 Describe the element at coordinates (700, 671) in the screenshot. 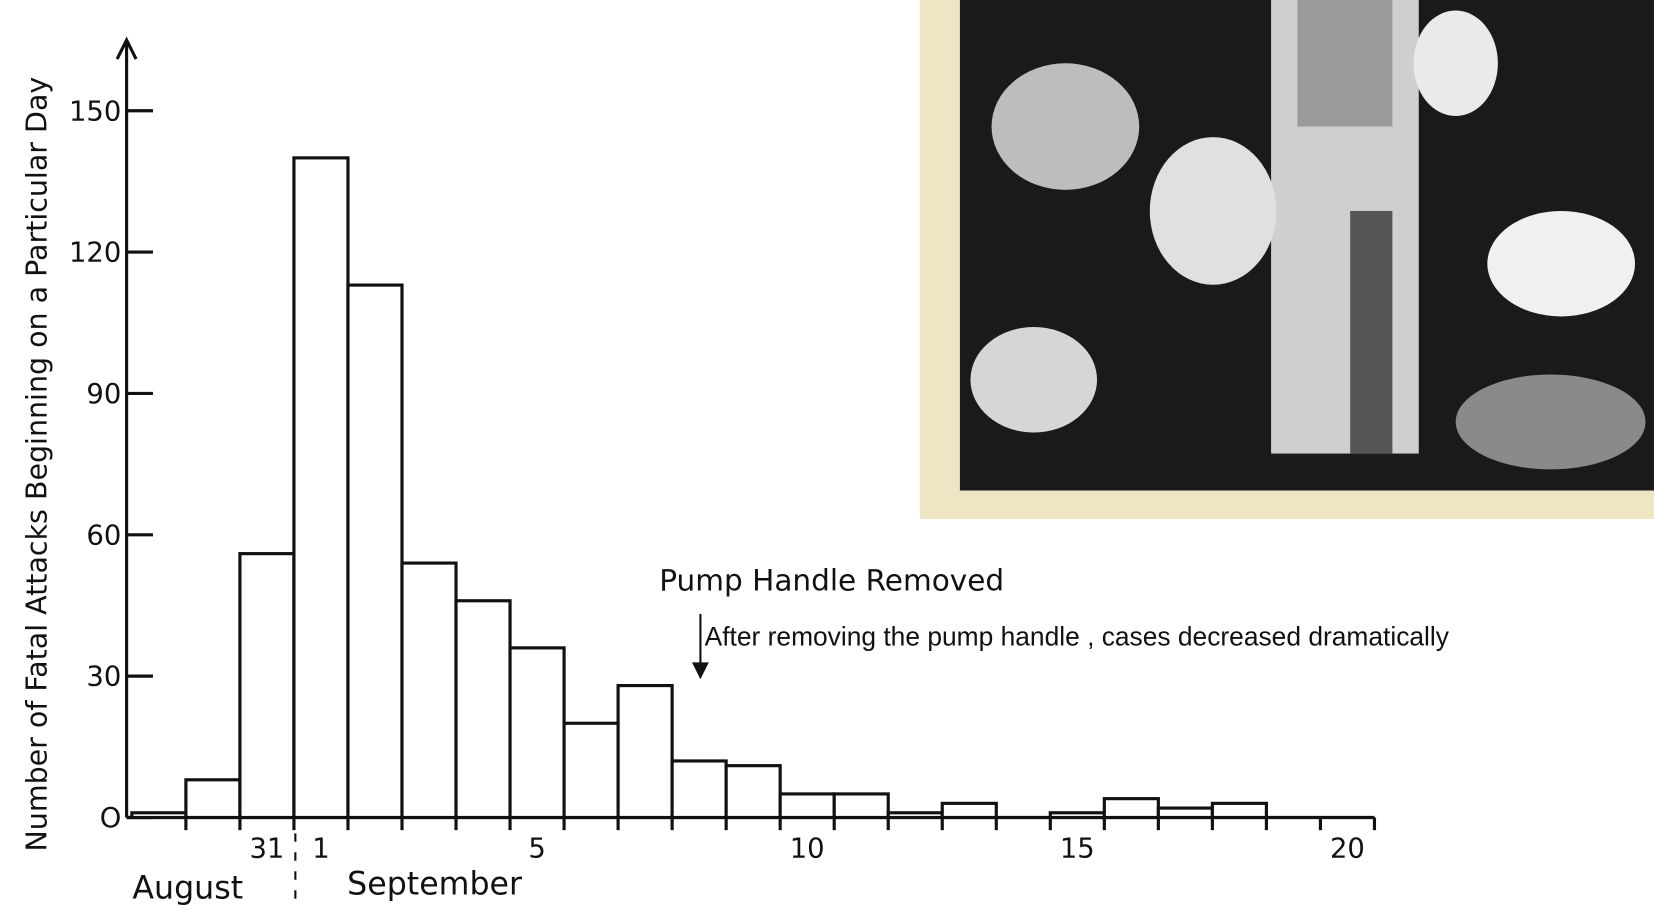

I see `annotation-arrowhead` at that location.